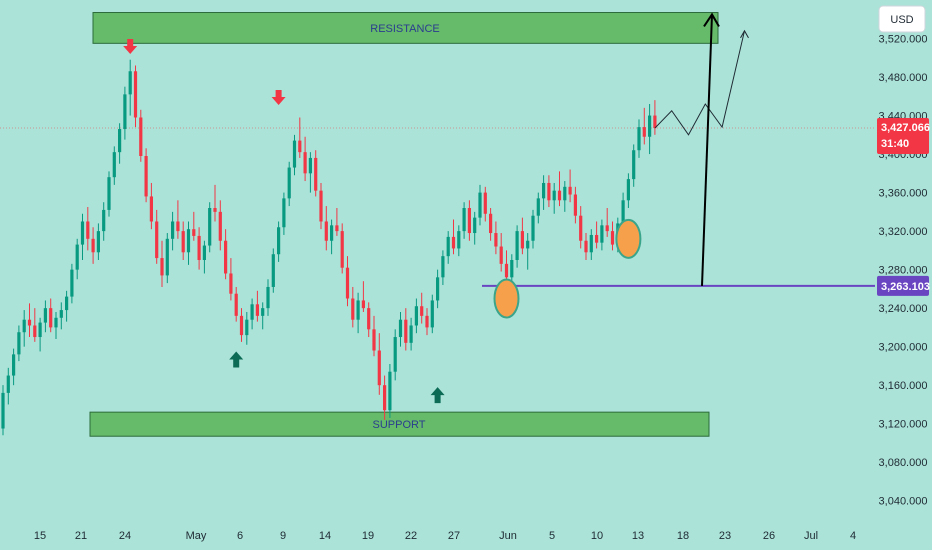 The image size is (932, 550). Describe the element at coordinates (597, 536) in the screenshot. I see `time-tick-label: 10` at that location.